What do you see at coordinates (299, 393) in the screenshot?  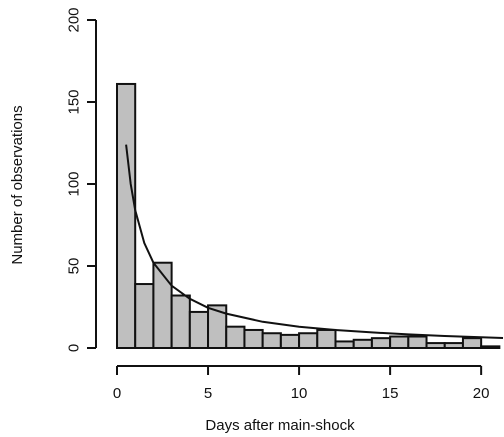 I see `x-tick-label: 10` at bounding box center [299, 393].